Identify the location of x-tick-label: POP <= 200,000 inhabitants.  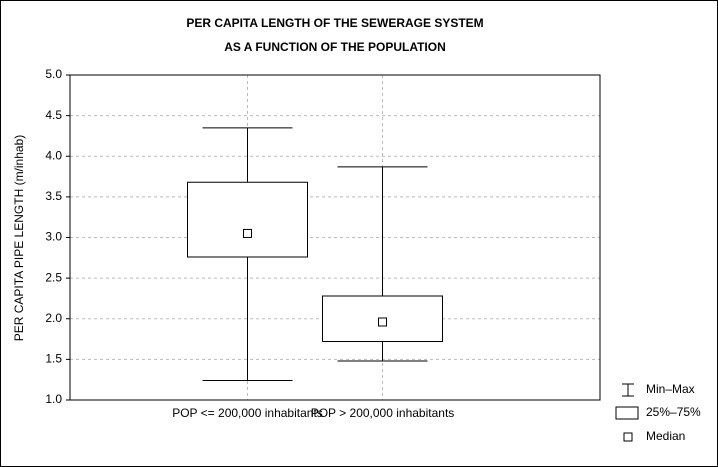
(247, 413).